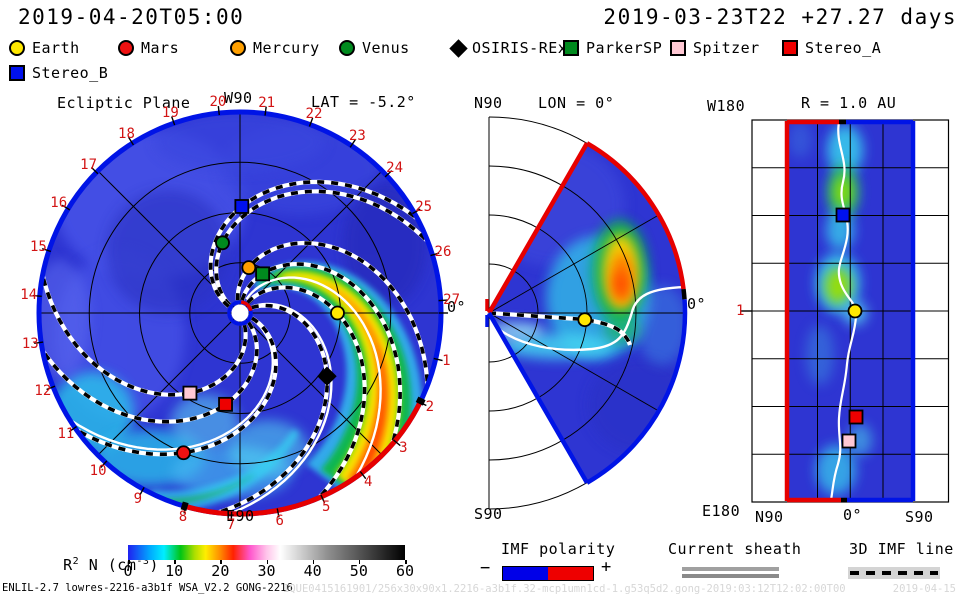  Describe the element at coordinates (715, 48) in the screenshot. I see `legend-item-spitzer: Spitzer` at that location.